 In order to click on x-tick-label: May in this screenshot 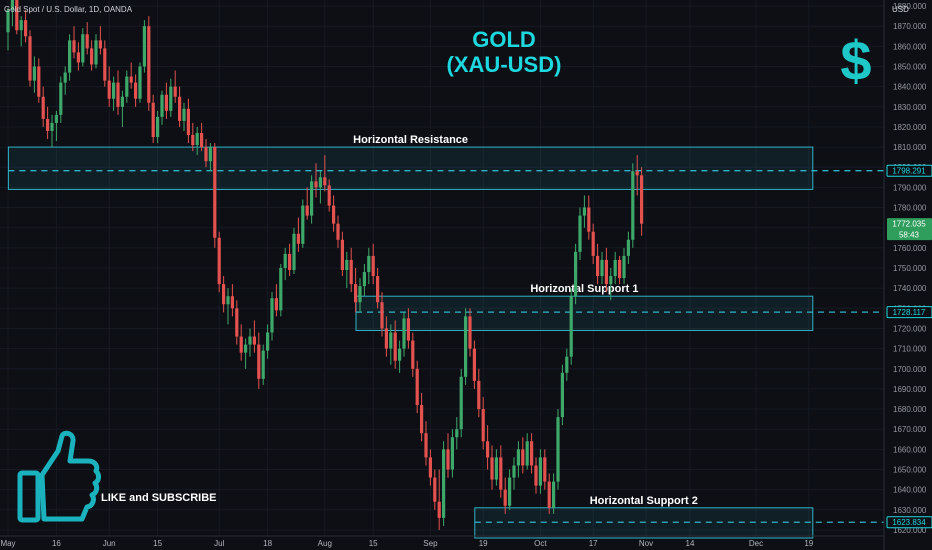, I will do `click(7, 543)`.